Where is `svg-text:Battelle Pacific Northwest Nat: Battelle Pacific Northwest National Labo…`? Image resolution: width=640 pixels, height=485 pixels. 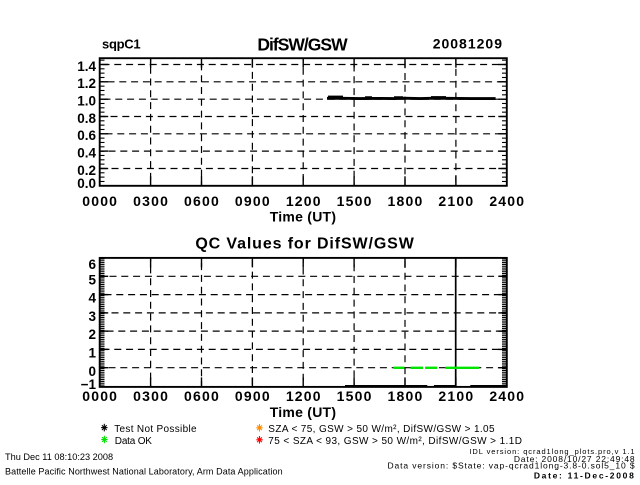 svg-text:Battelle Pacific Northwest Nat: Battelle Pacific Northwest National Labo… is located at coordinates (144, 472).